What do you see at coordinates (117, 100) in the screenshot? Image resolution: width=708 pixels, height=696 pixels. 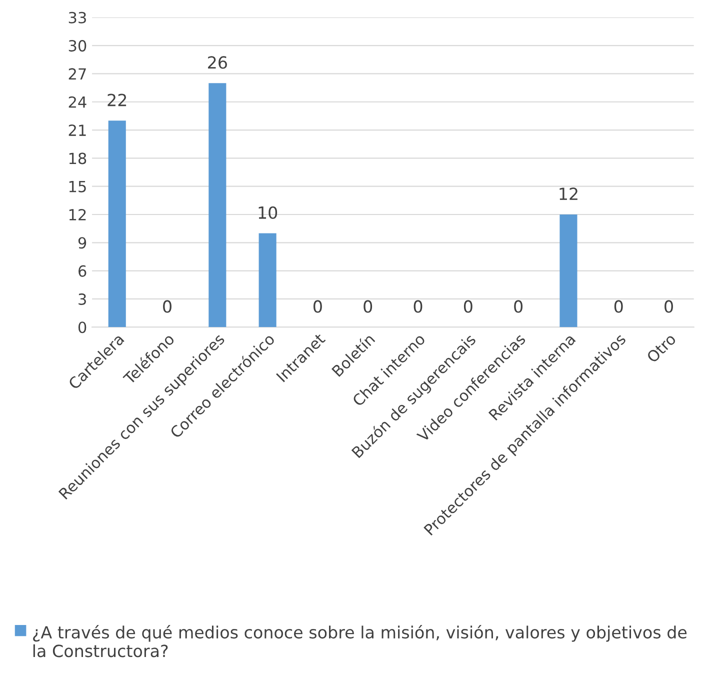 I see `data-label: 22` at bounding box center [117, 100].